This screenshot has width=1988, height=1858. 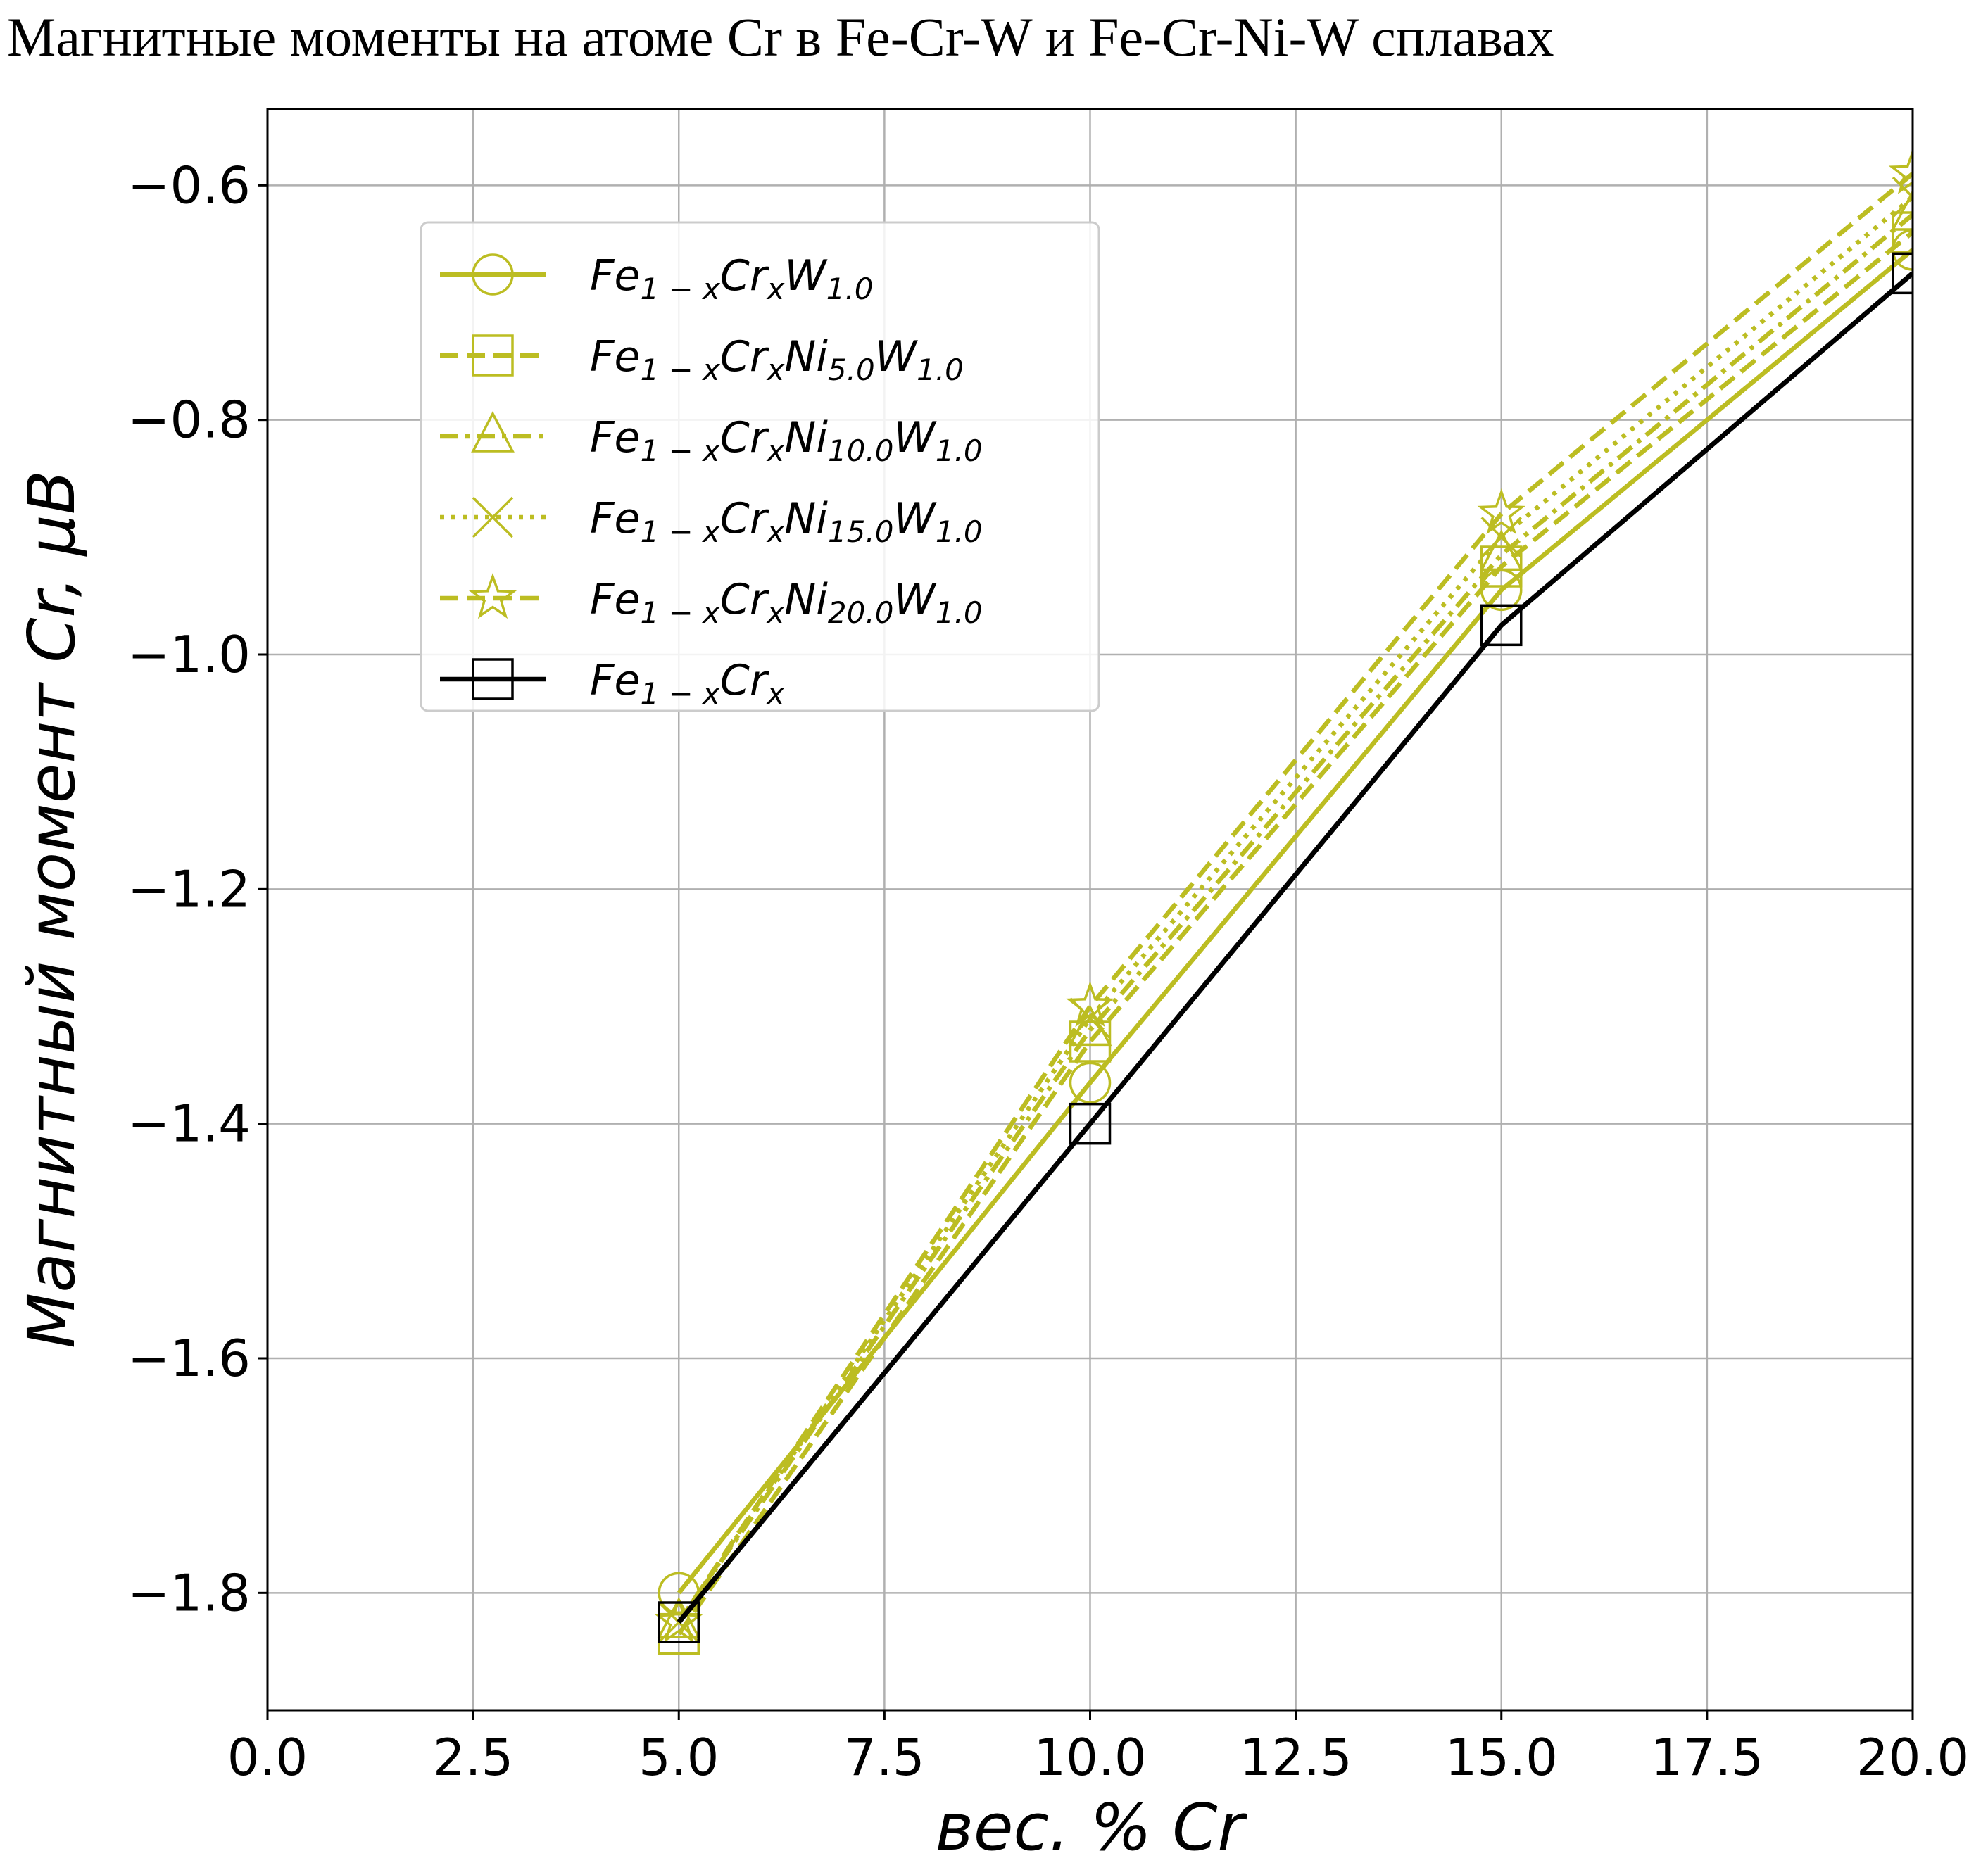 I want to click on legend-label: Fe1 − xCrxNi15.0W1.0, so click(x=787, y=521).